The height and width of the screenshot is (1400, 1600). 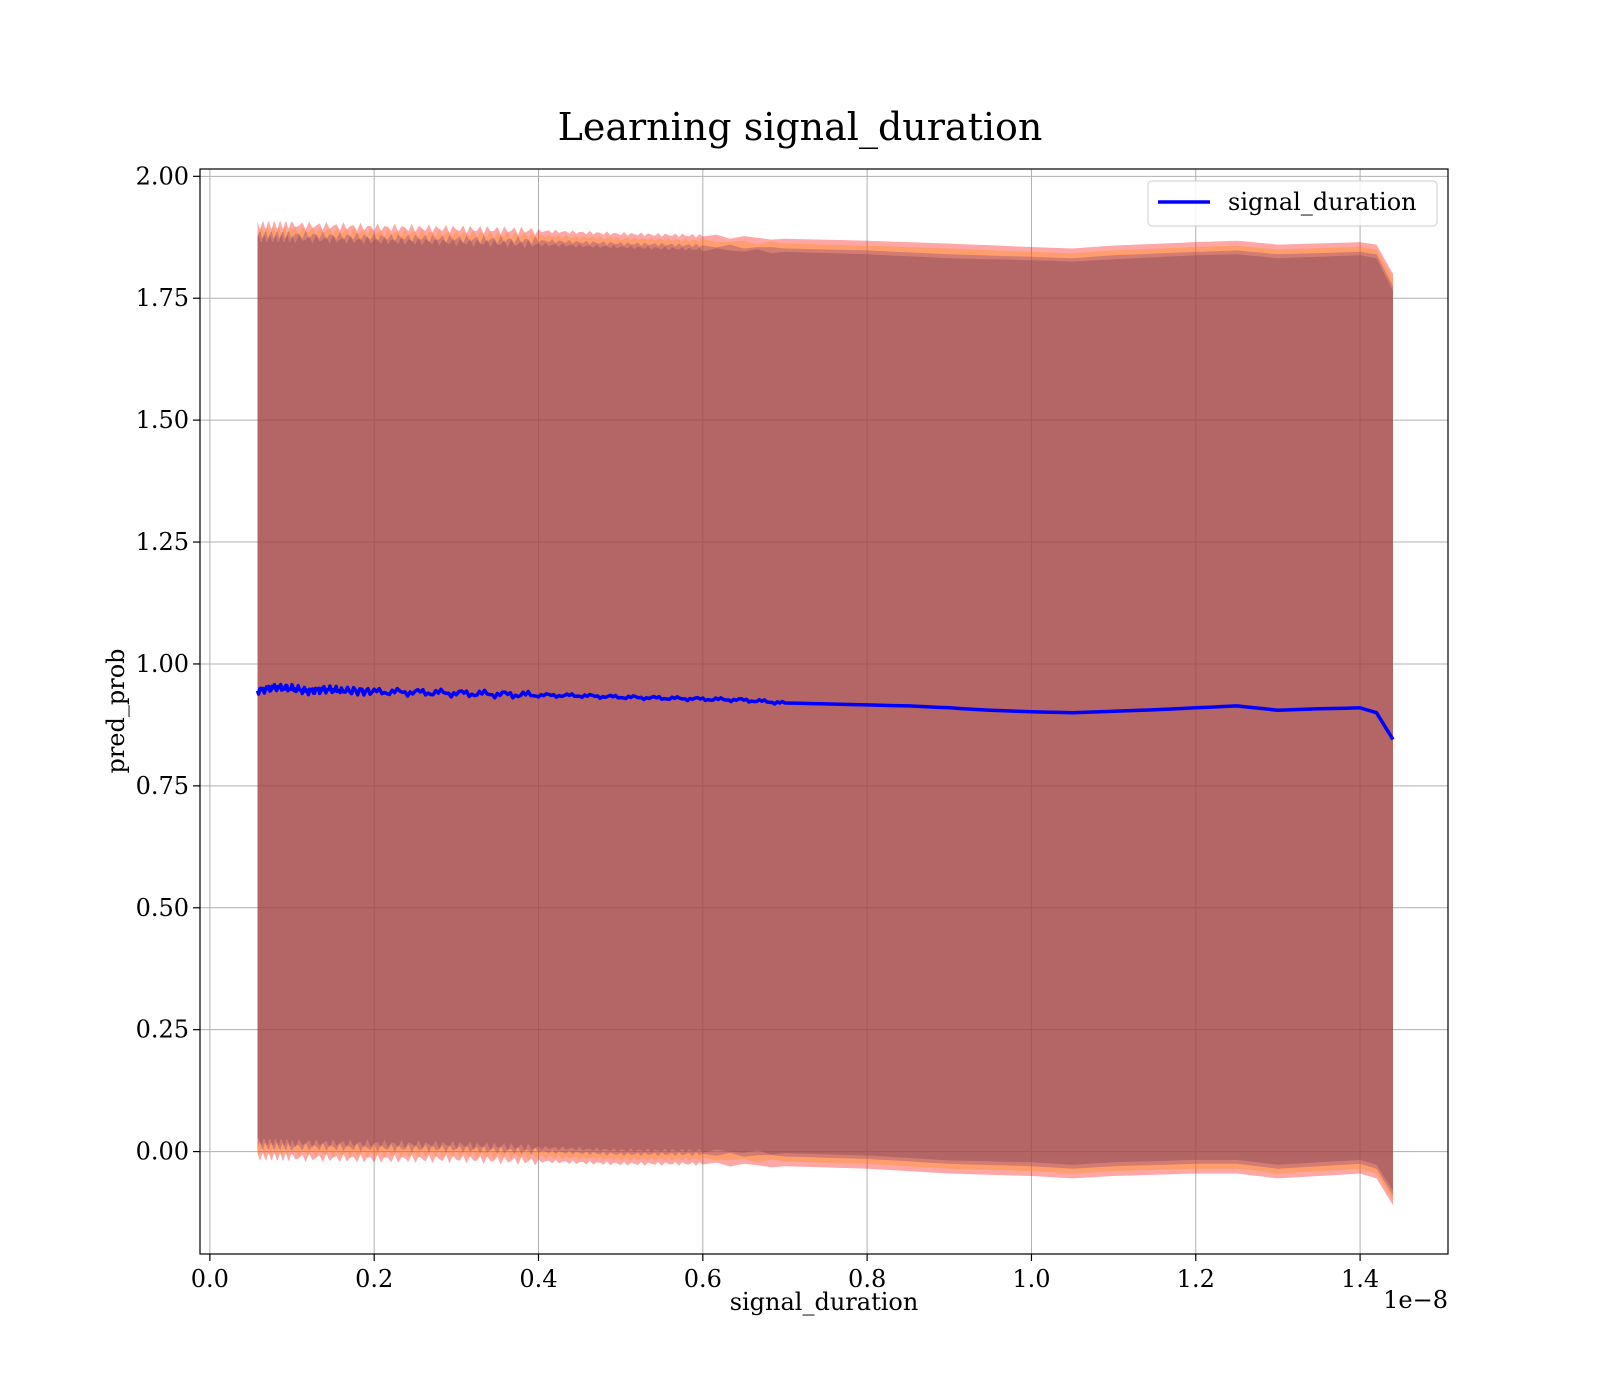 I want to click on legend-label: signal_duration, so click(x=1322, y=202).